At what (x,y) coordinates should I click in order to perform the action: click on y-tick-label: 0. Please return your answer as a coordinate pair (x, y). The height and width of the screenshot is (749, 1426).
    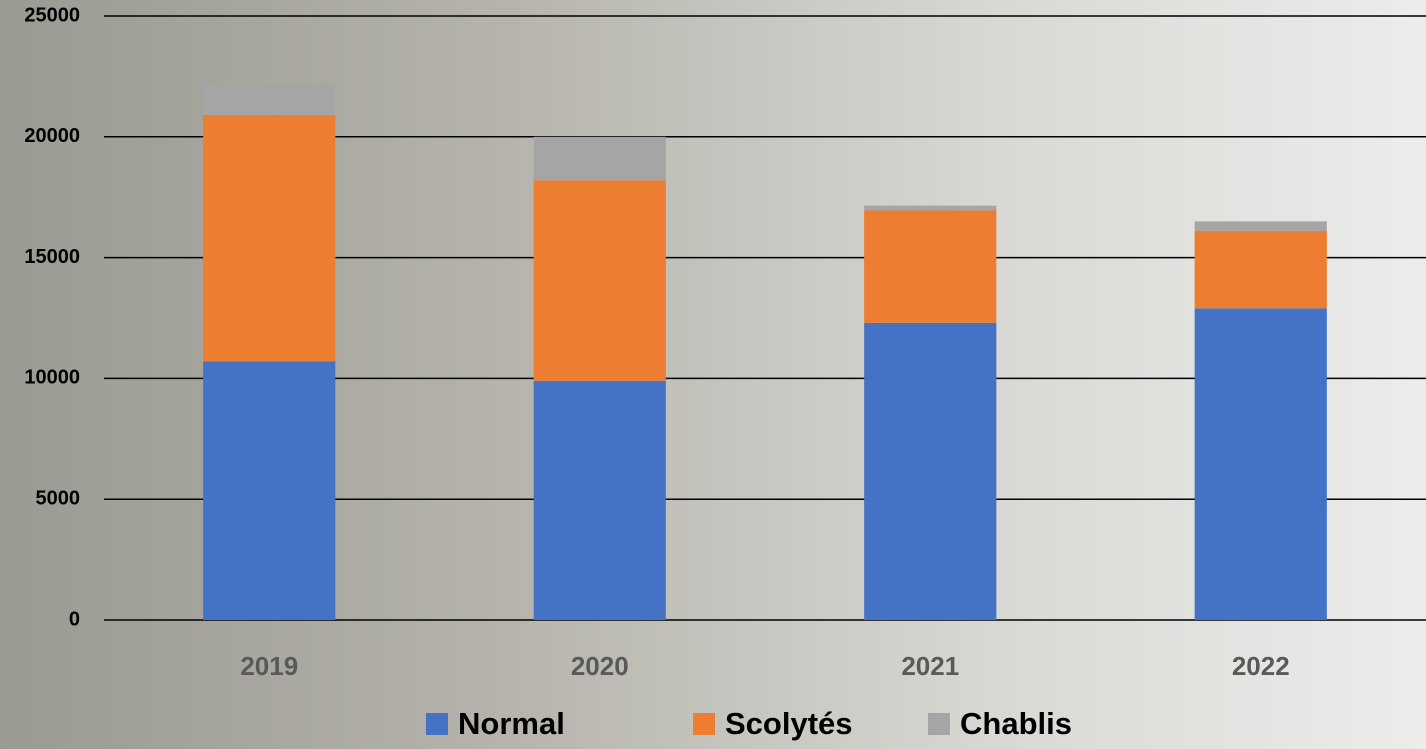
    Looking at the image, I should click on (74, 619).